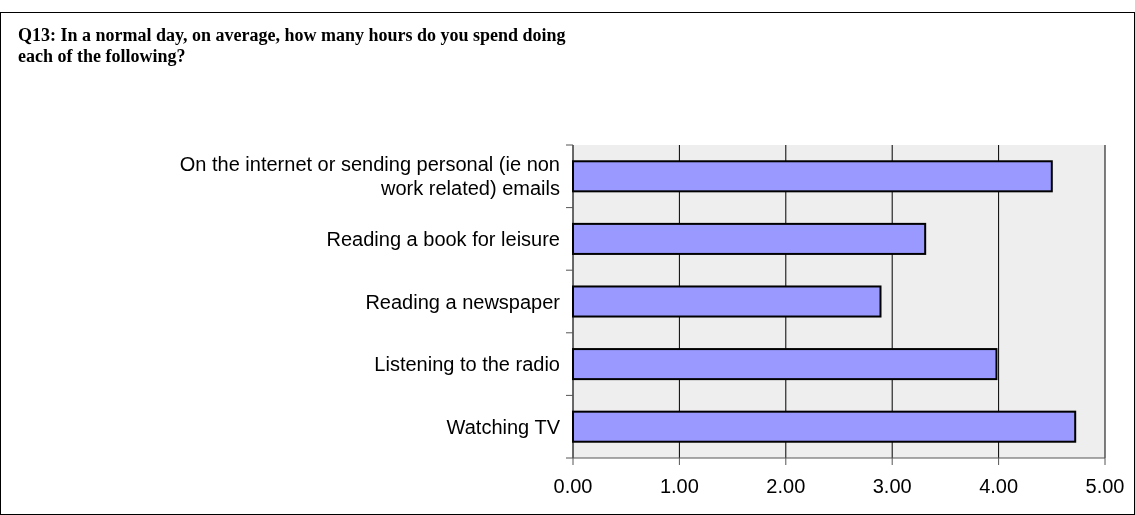 The width and height of the screenshot is (1135, 515). What do you see at coordinates (679, 486) in the screenshot?
I see `x-tick-label: 1.00` at bounding box center [679, 486].